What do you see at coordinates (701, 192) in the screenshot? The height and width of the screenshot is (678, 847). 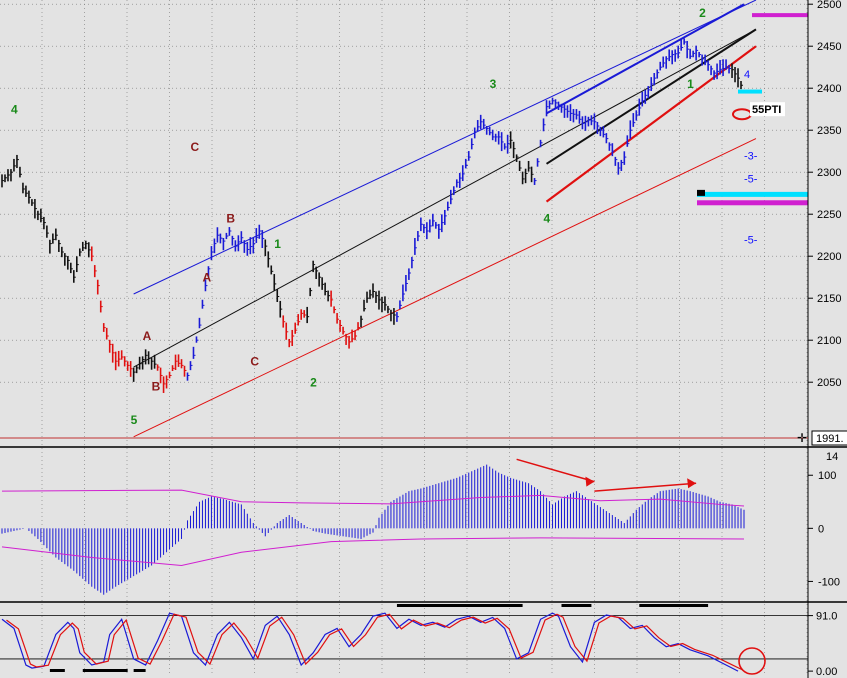 I see `target-bar-anchor` at bounding box center [701, 192].